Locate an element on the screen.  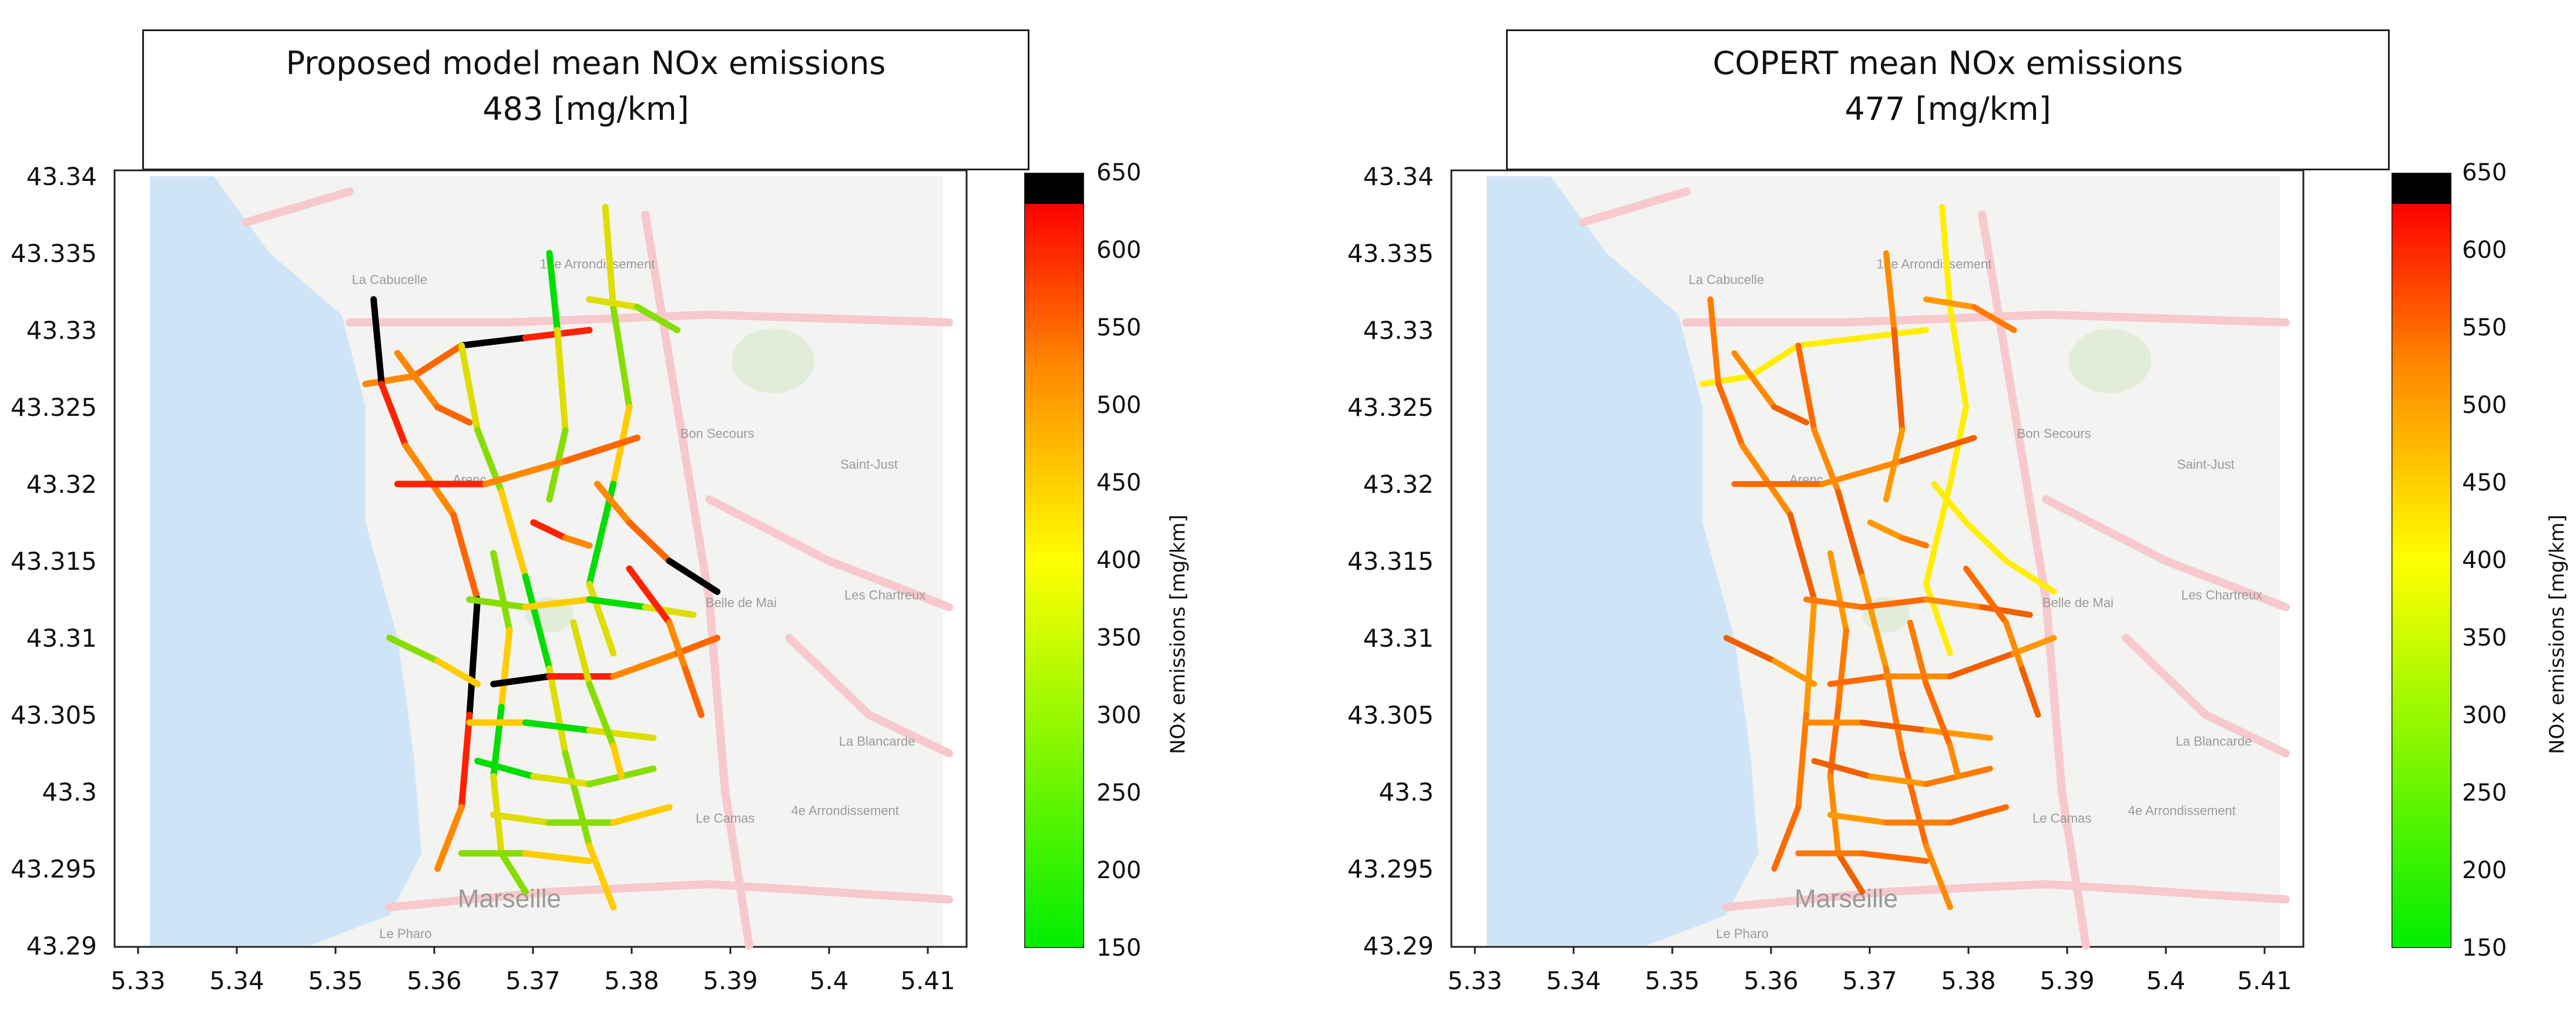
colorbar-tick-label: 400 is located at coordinates (2484, 561).